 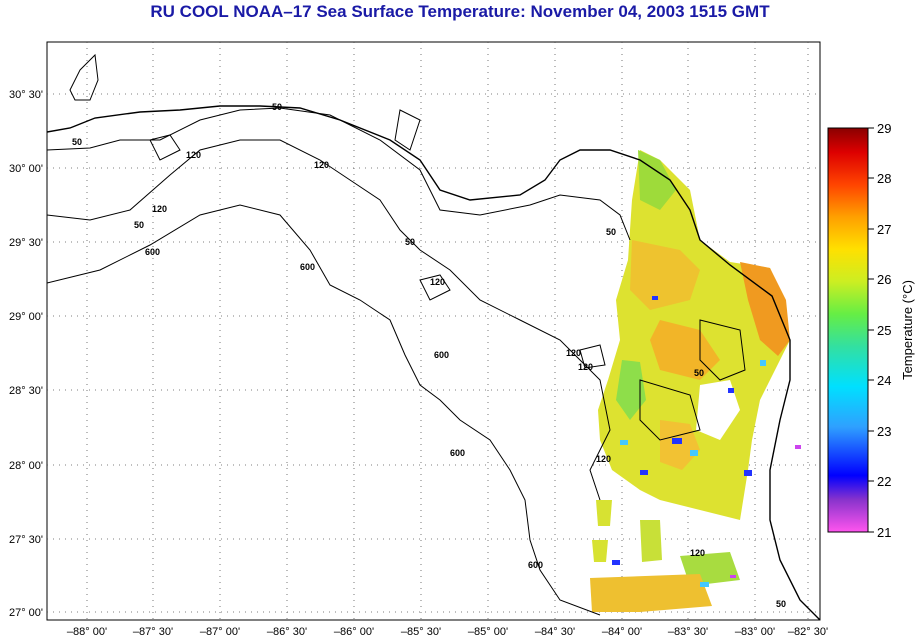 I want to click on lon-tick: –87° 30', so click(x=153, y=632).